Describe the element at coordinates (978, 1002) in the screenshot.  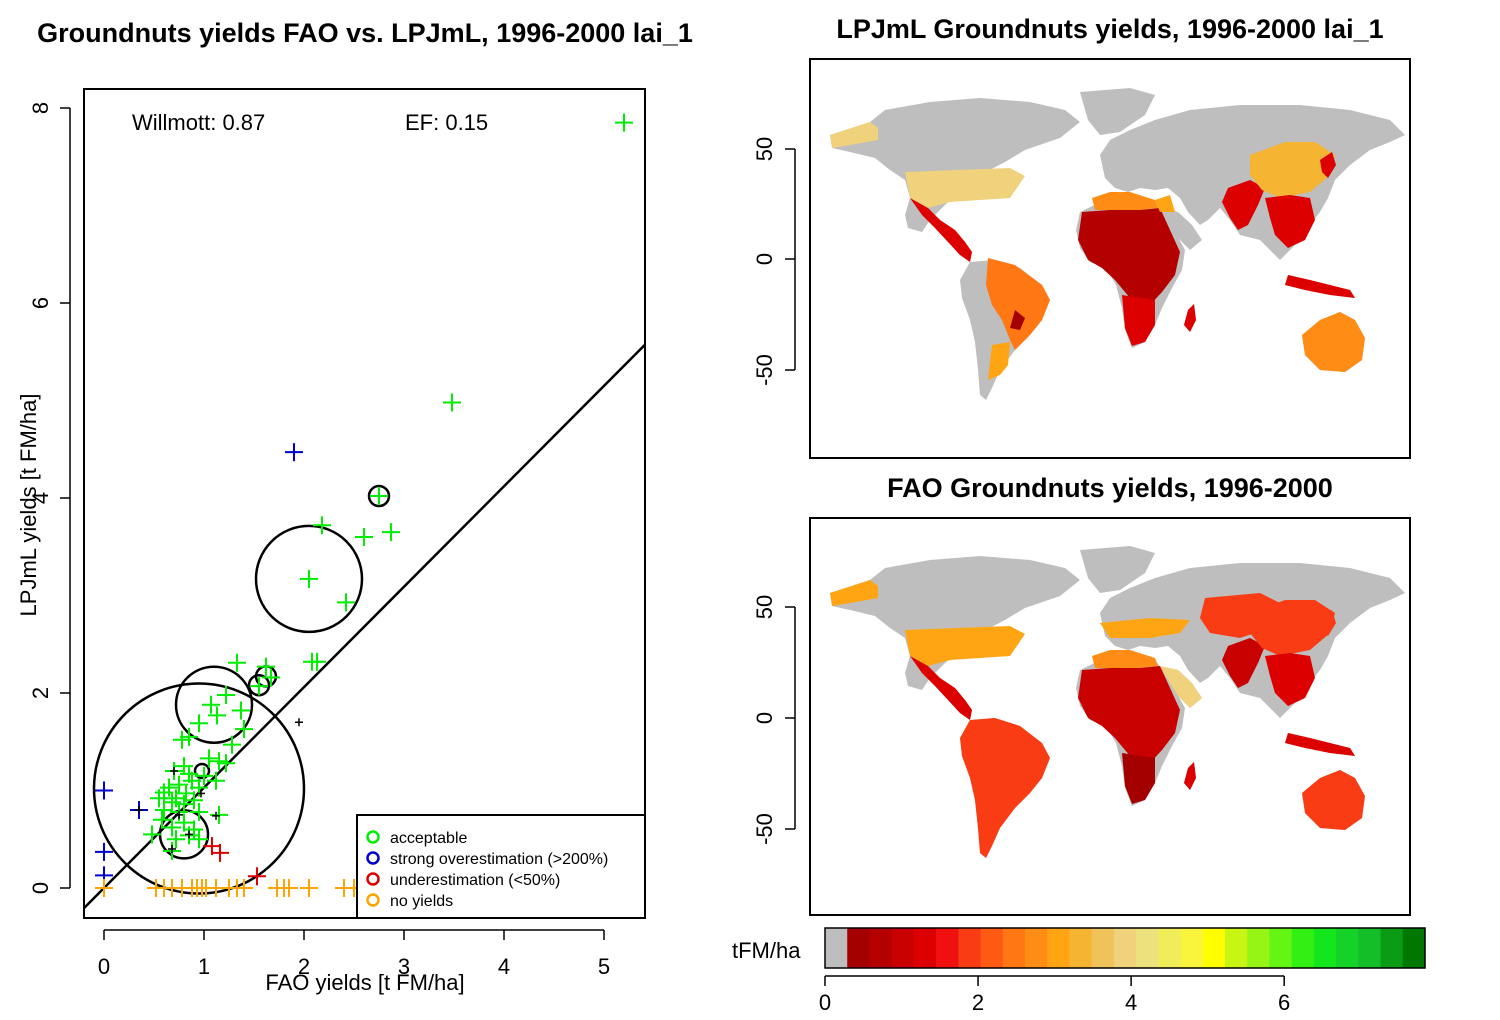
I see `colorbar-tick-label: 2` at that location.